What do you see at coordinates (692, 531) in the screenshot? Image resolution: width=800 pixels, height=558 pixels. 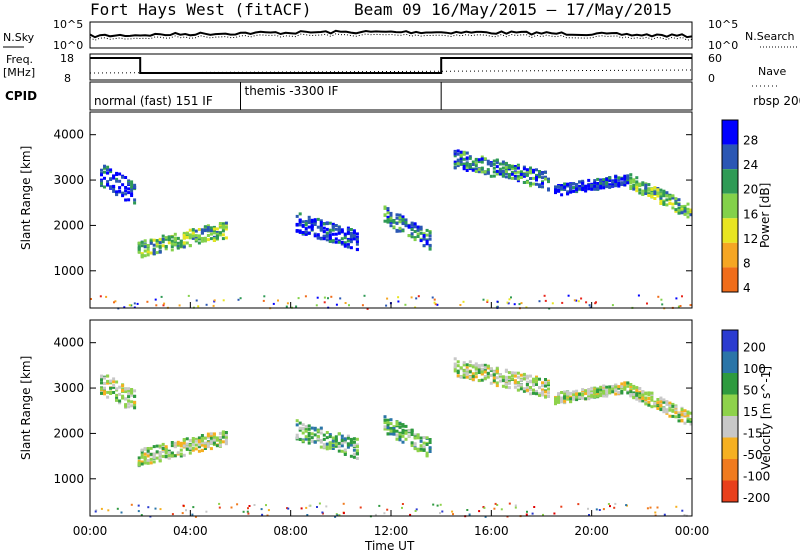 I see `x-tick-label: 00:00` at bounding box center [692, 531].